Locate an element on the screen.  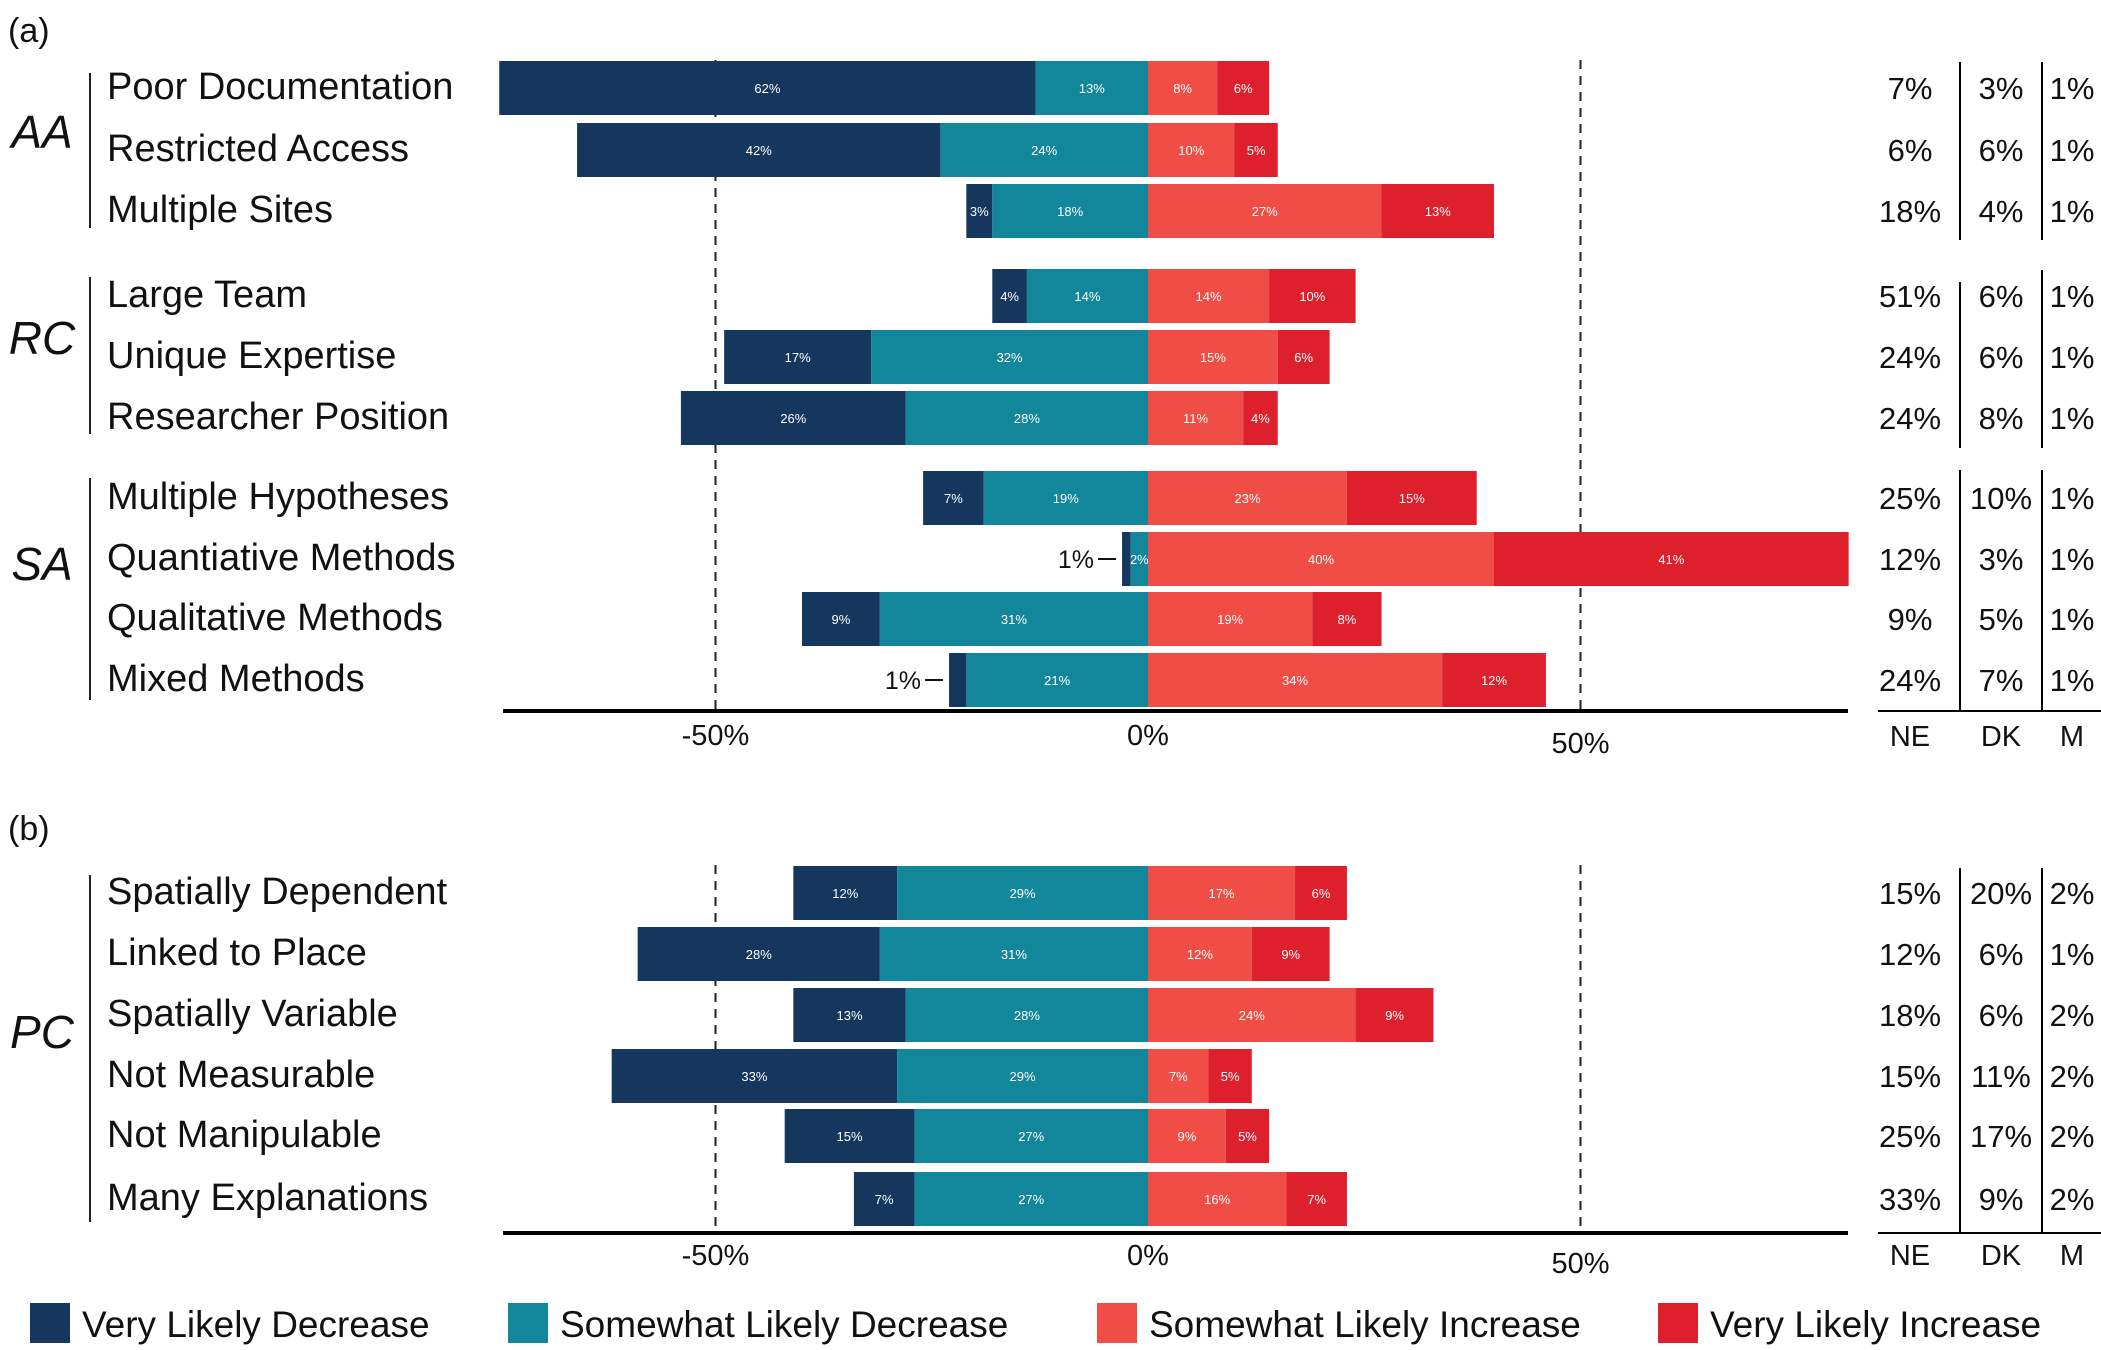
bar-row: Multiple Hypotheses 7% 19% 23% 15% 25% 10% 1% is located at coordinates (1100, 498).